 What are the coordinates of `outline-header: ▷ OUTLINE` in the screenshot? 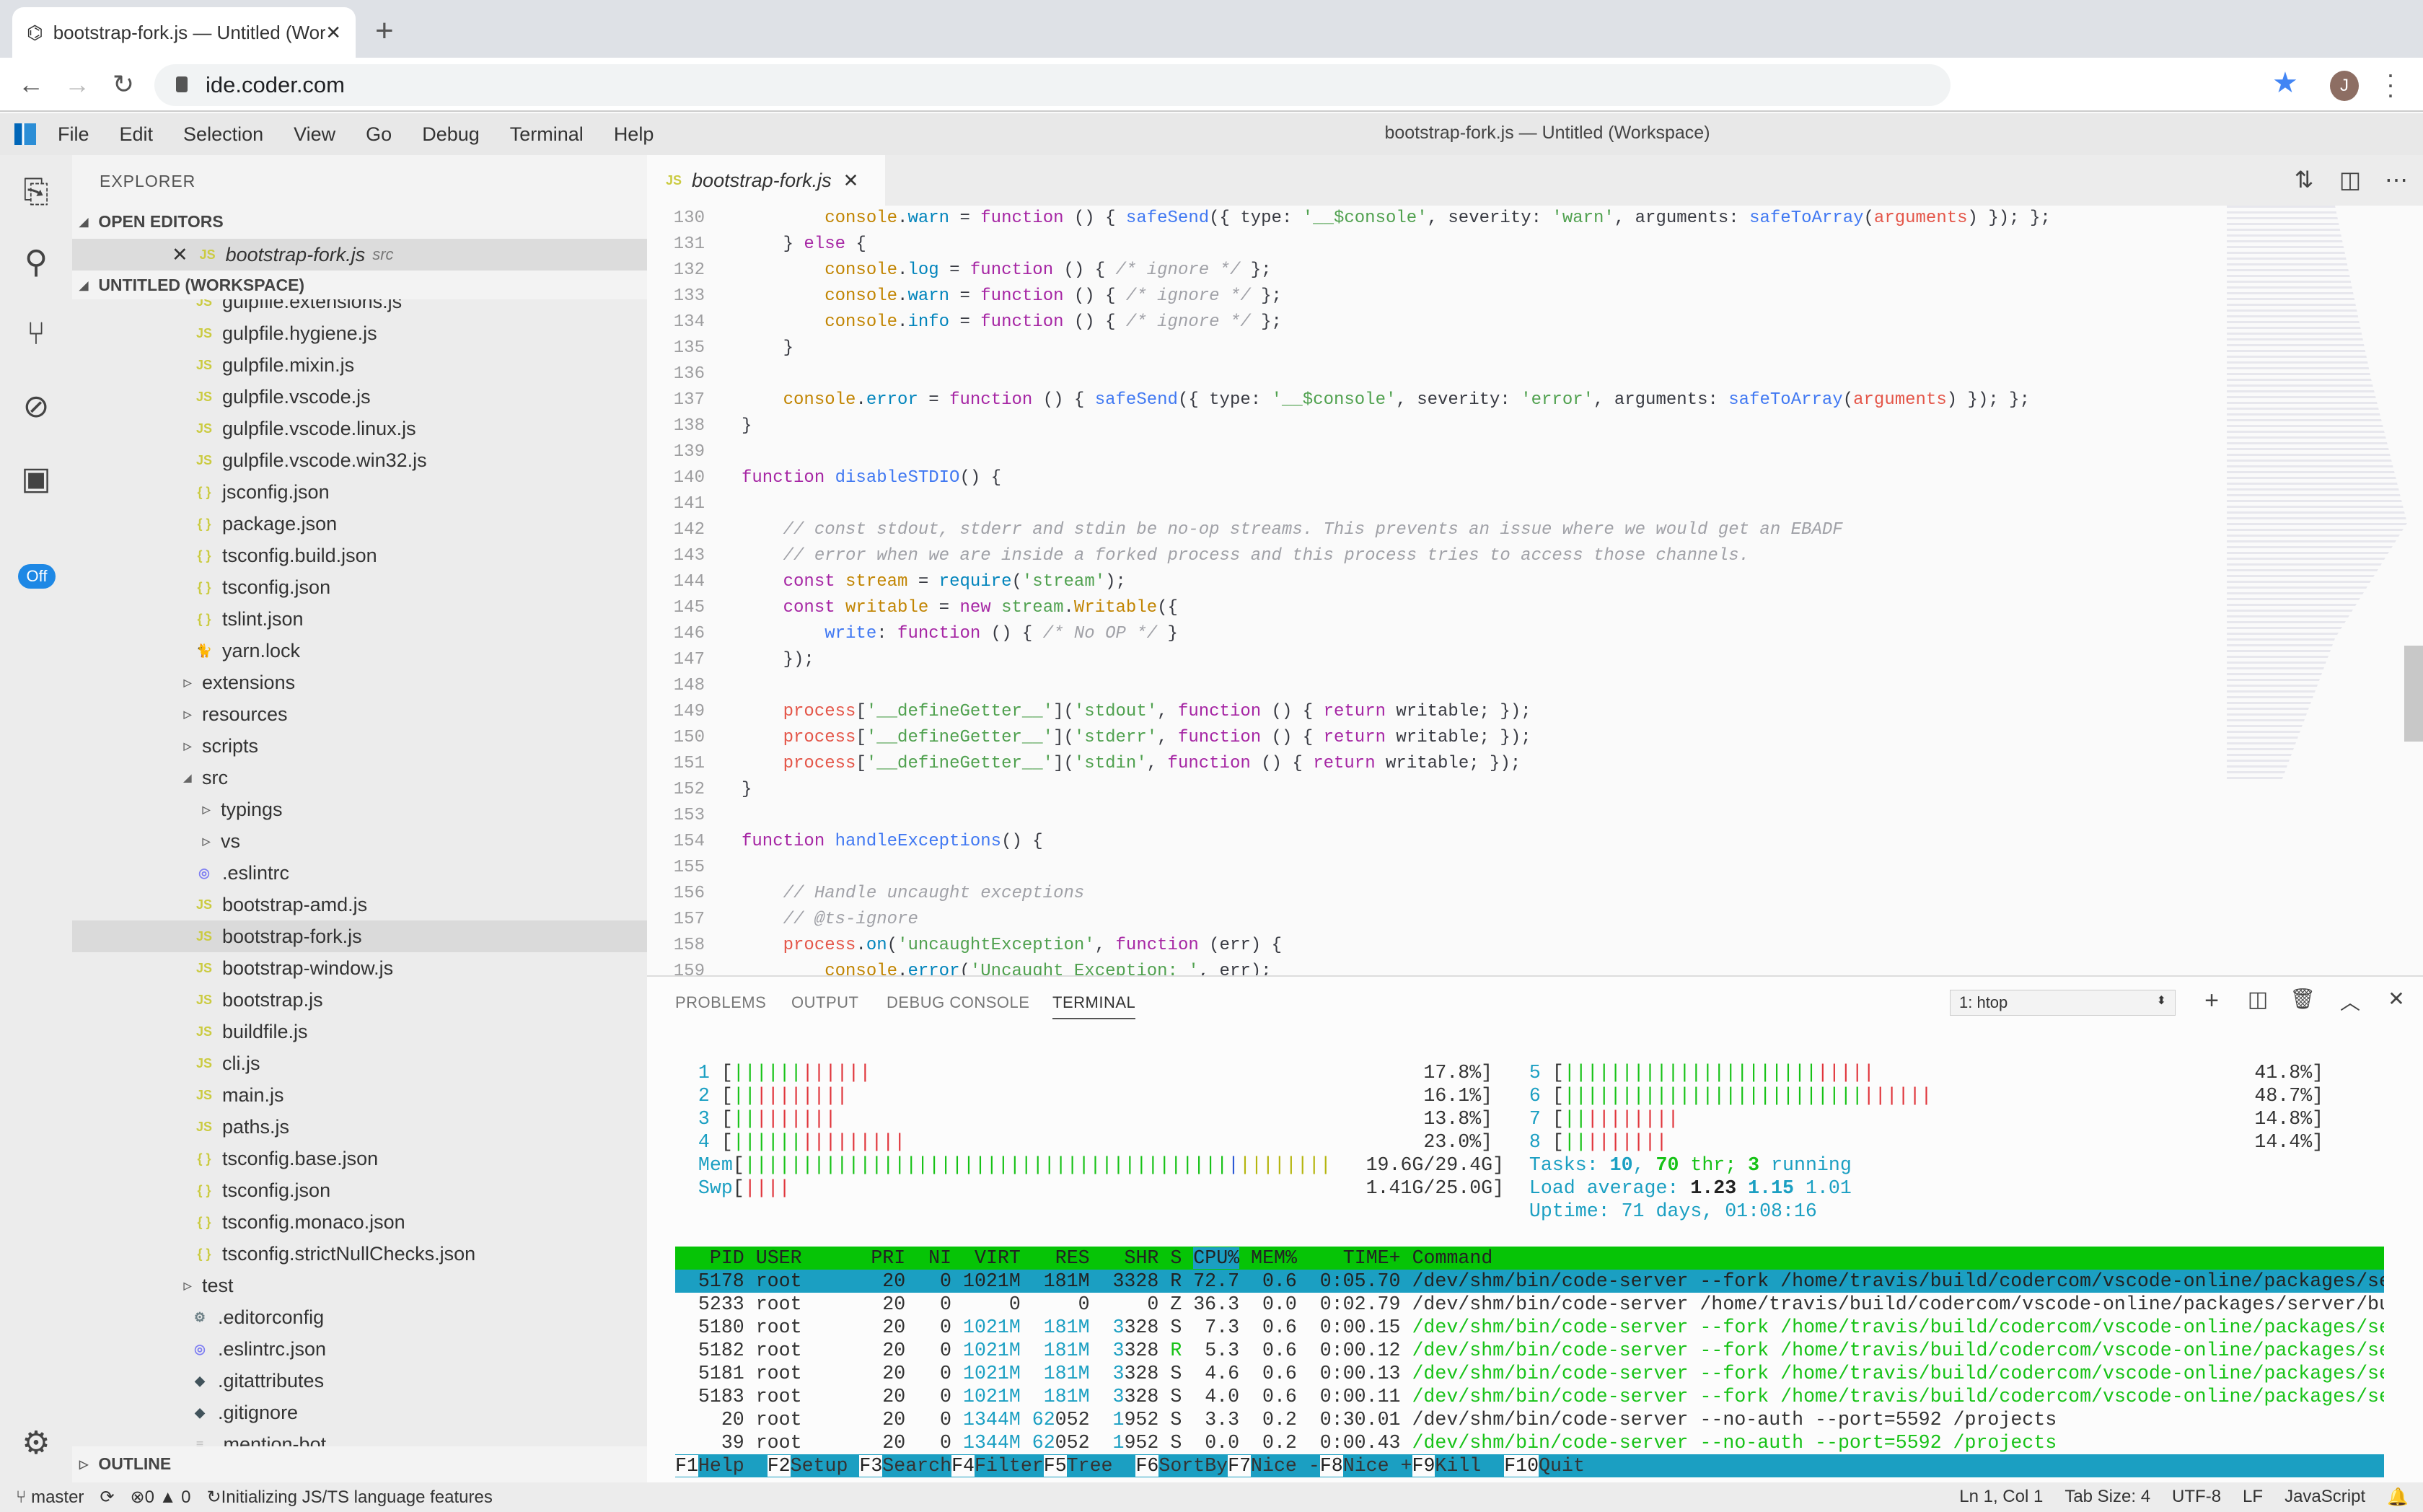 It's located at (125, 1464).